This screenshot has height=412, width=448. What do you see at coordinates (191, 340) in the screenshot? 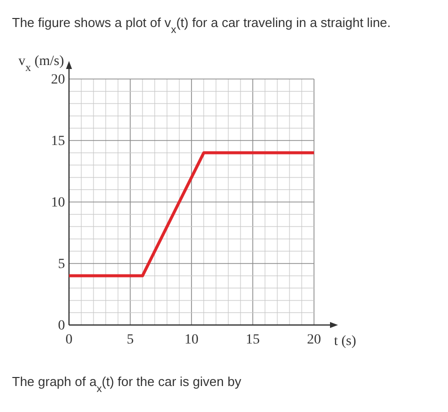
I see `x-tick-label: 10` at bounding box center [191, 340].